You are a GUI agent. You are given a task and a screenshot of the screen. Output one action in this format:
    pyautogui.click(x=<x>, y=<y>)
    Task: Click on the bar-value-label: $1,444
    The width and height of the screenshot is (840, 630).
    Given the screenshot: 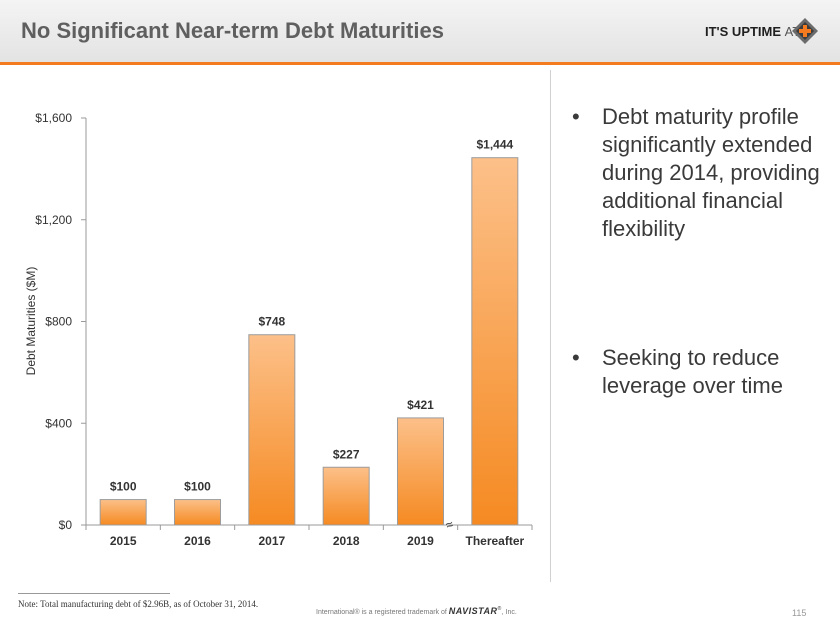 What is the action you would take?
    pyautogui.click(x=494, y=145)
    